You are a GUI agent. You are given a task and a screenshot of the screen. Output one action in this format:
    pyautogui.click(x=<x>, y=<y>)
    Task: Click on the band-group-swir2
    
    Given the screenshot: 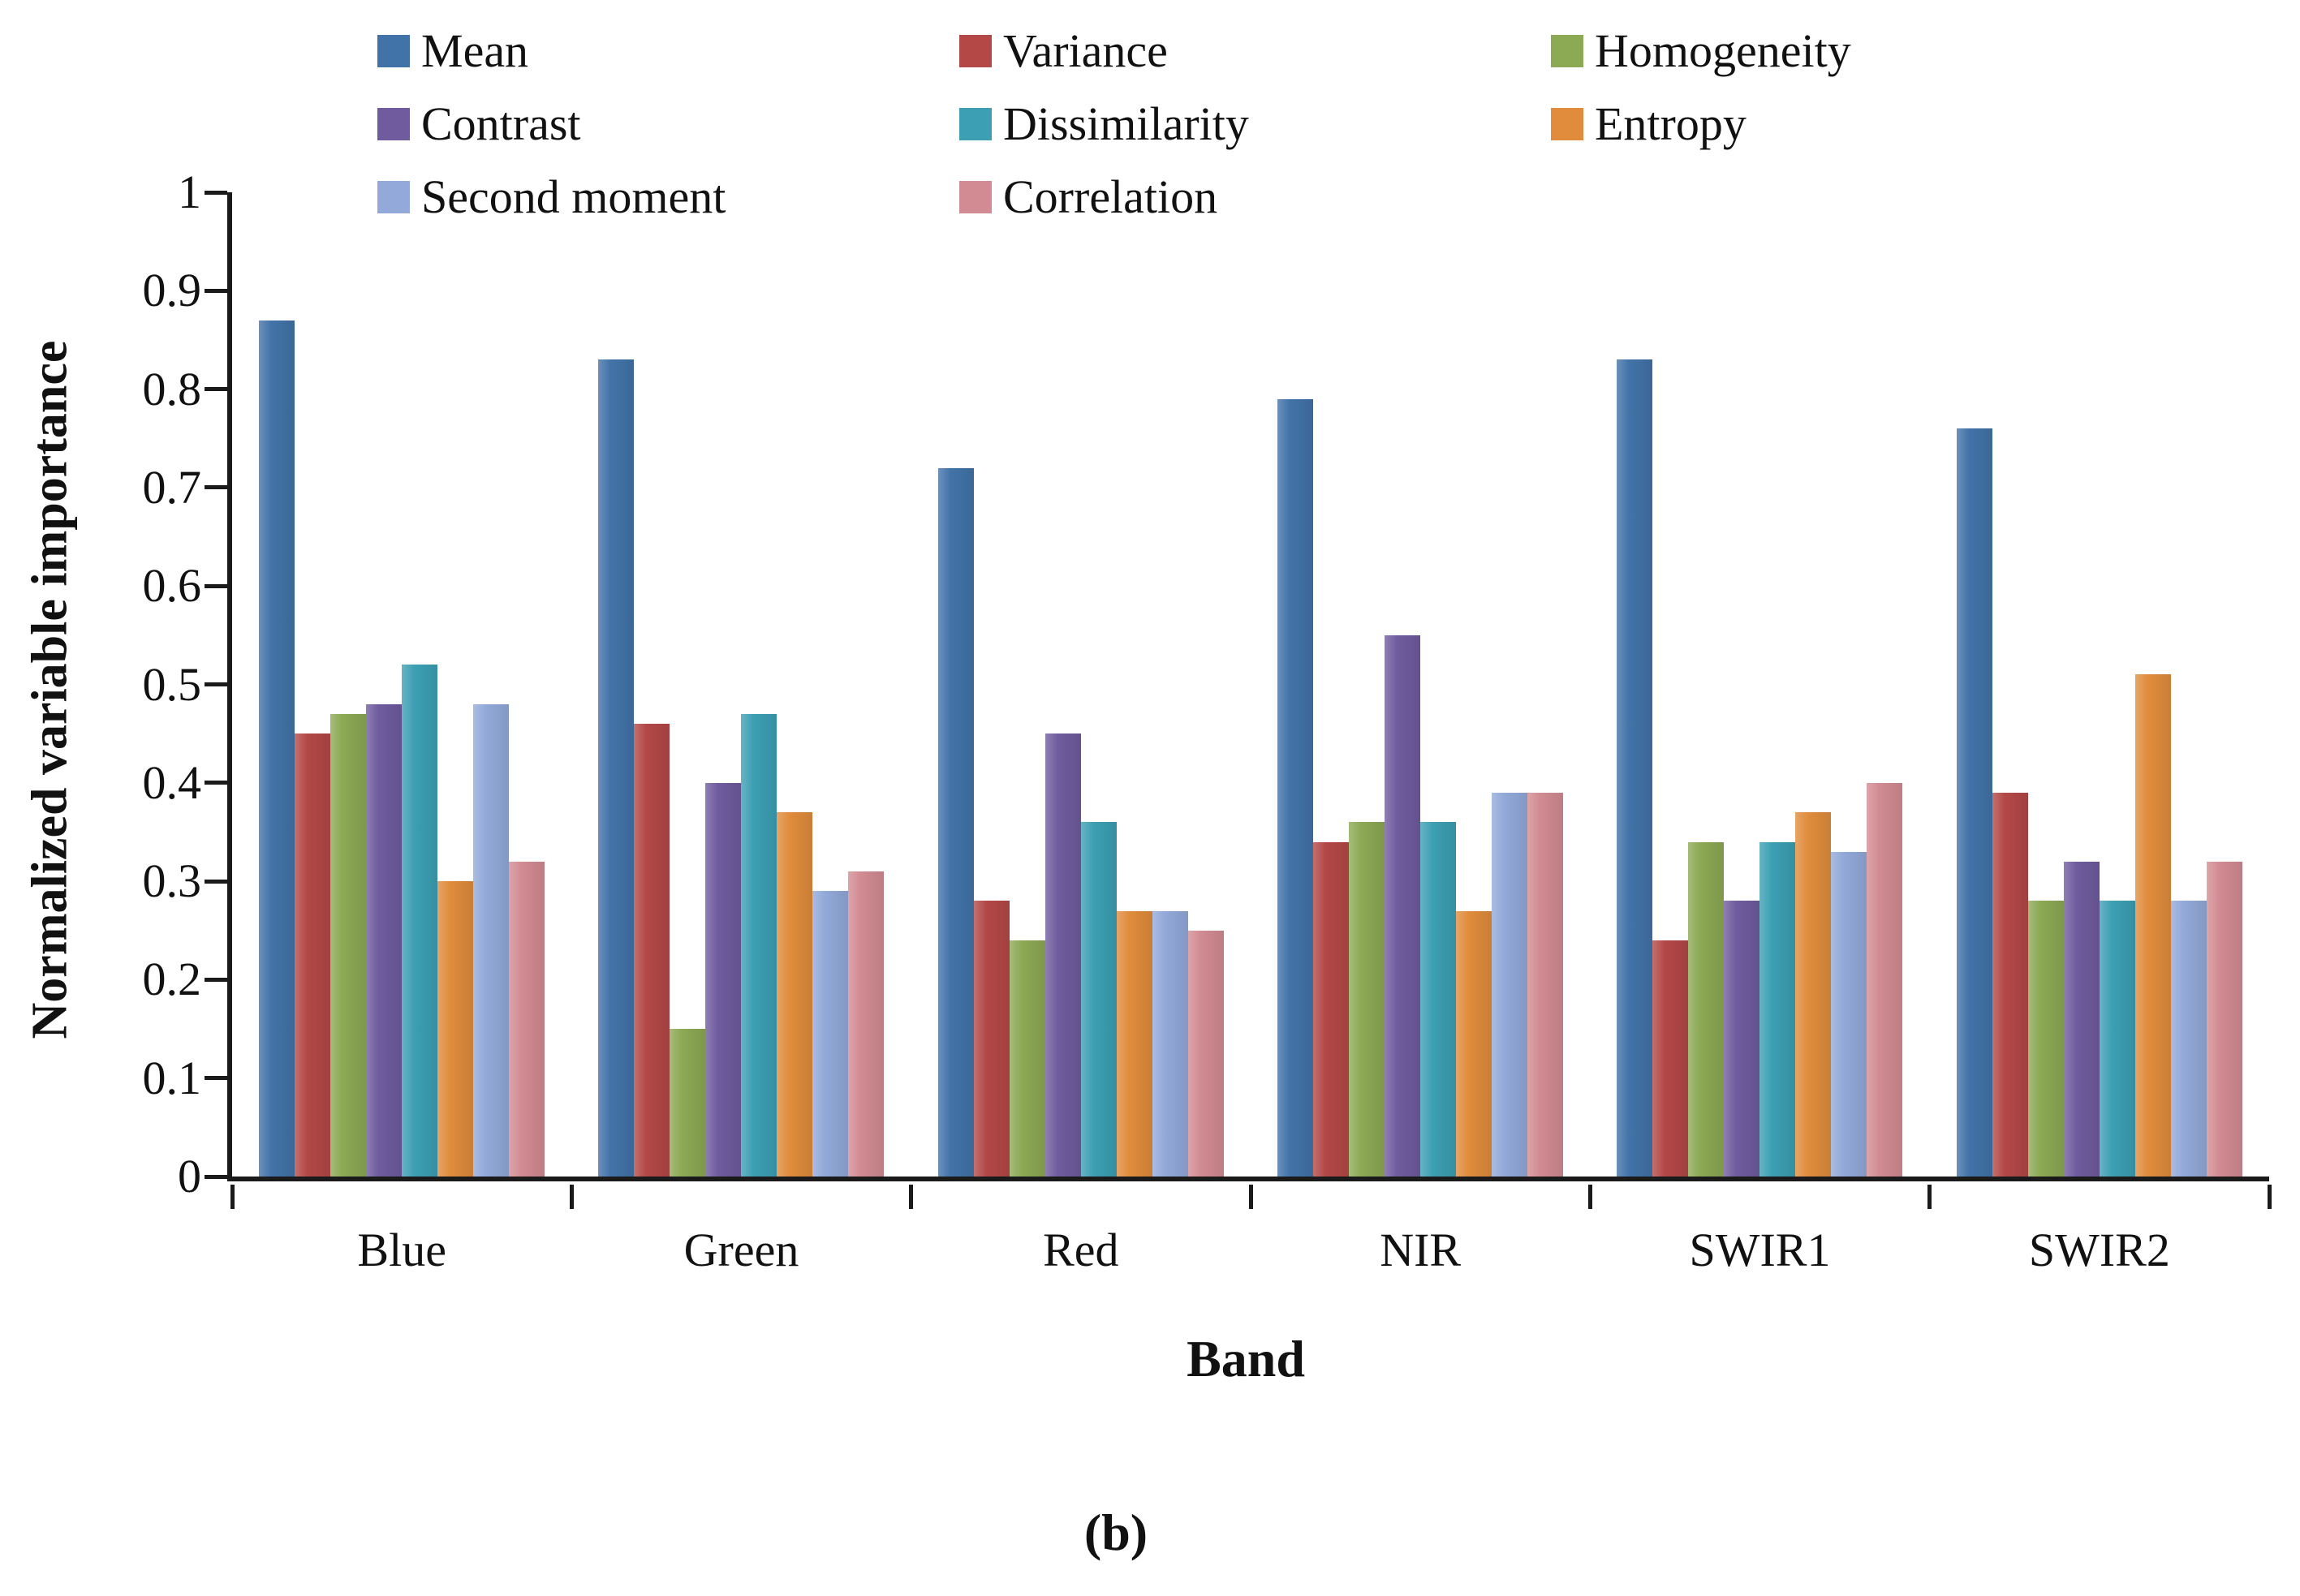 What is the action you would take?
    pyautogui.click(x=2100, y=684)
    